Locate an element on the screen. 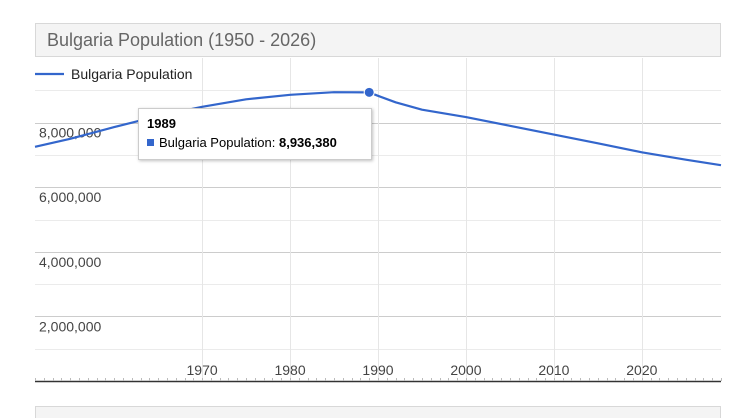  tooltip-series-swatch is located at coordinates (150, 142).